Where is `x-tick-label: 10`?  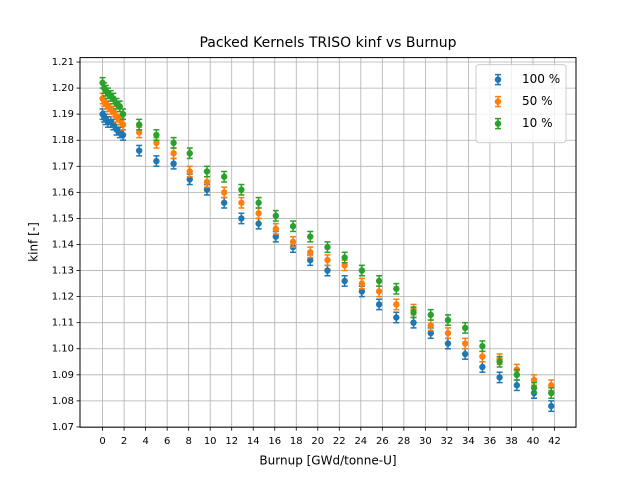 x-tick-label: 10 is located at coordinates (210, 441).